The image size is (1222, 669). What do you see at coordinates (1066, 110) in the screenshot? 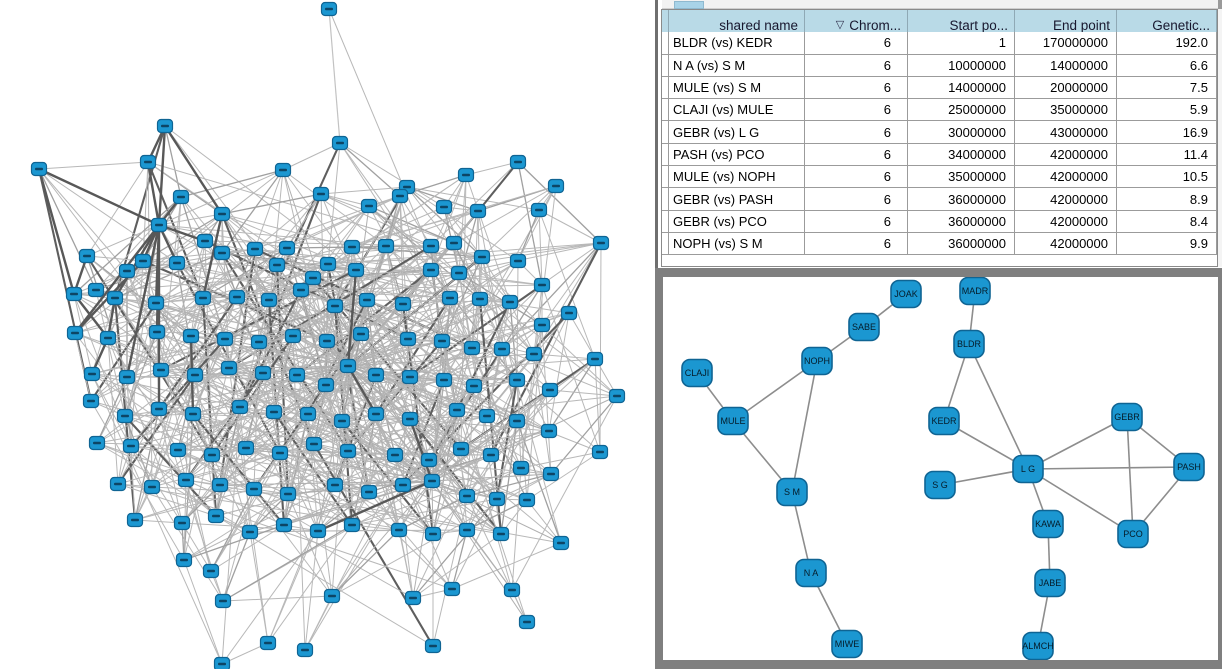
I see `table-cell: 35000000` at bounding box center [1066, 110].